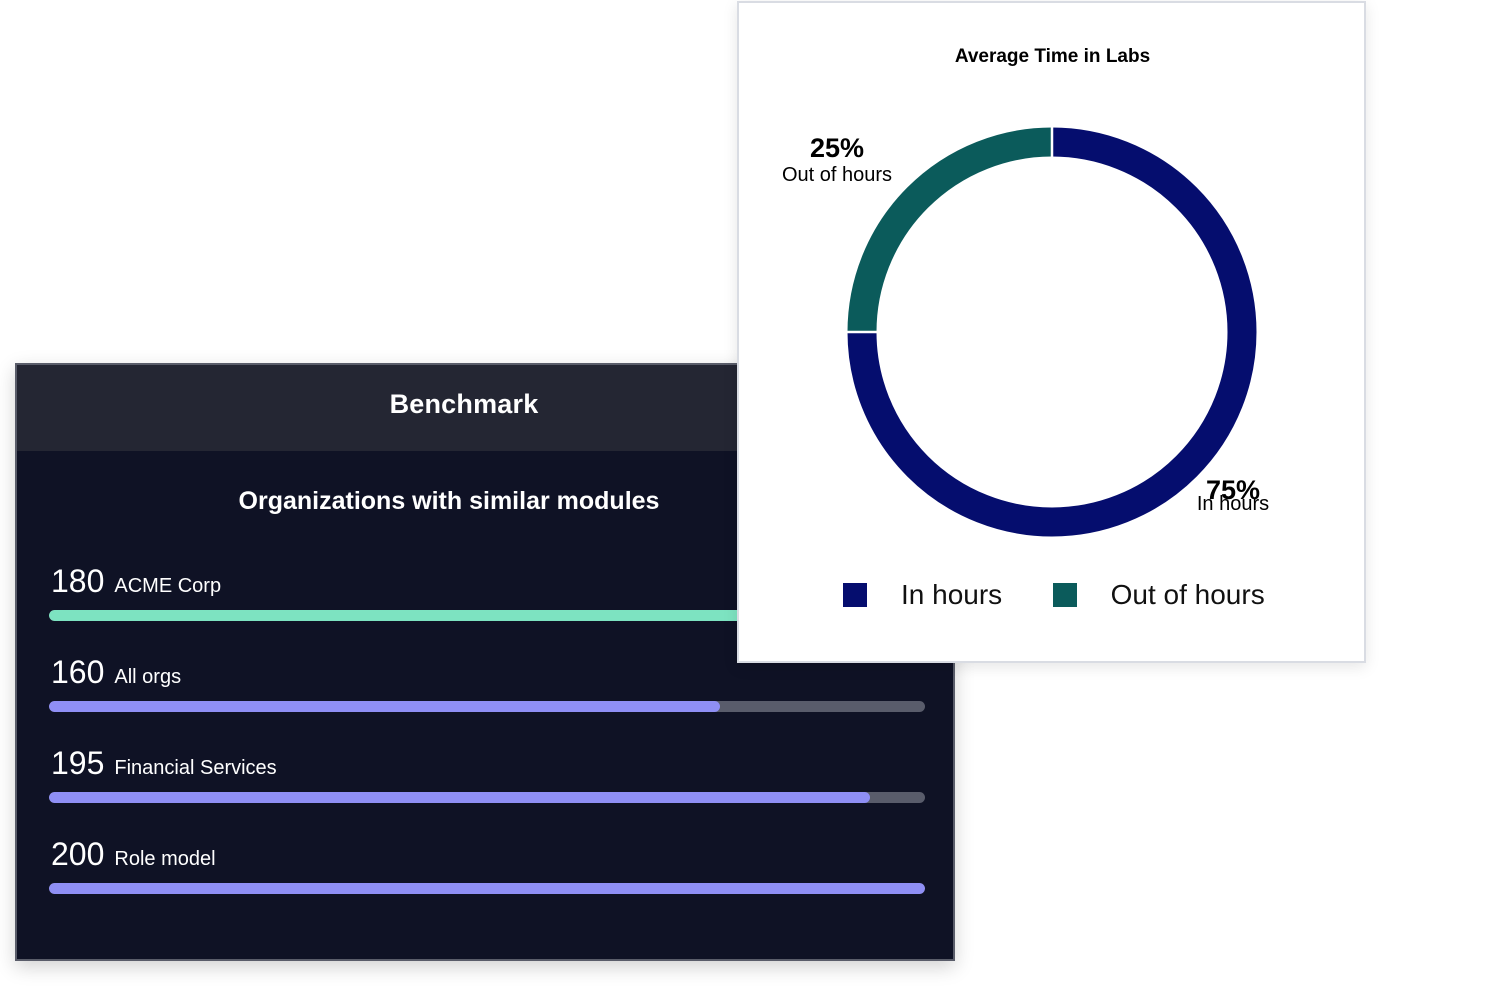 The image size is (1485, 987). I want to click on legend-item-out-of-hours: Out of hours, so click(1158, 595).